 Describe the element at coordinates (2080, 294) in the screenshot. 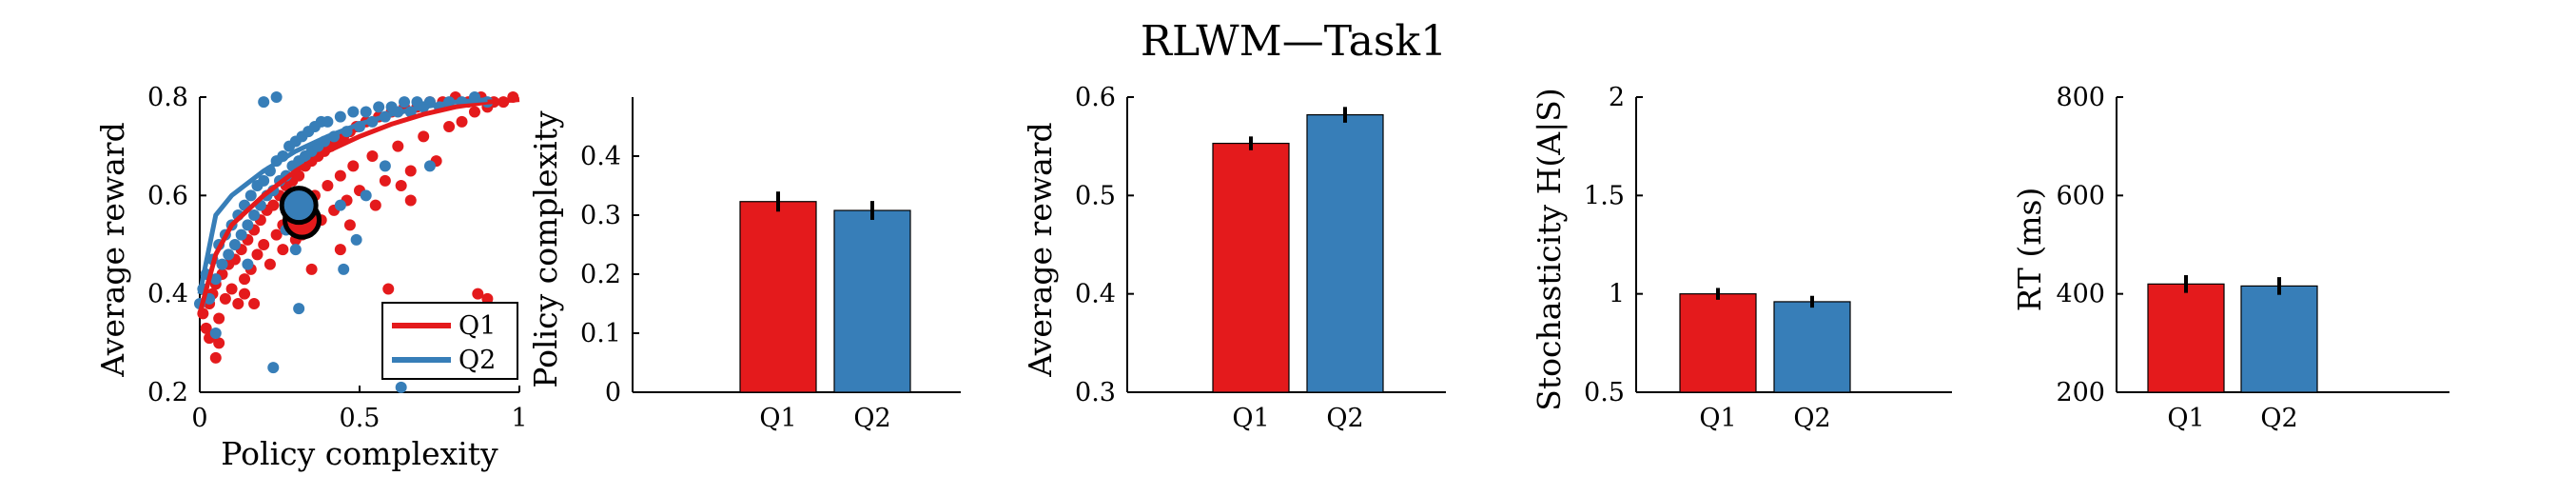

I see `y-tick-label: 400` at that location.